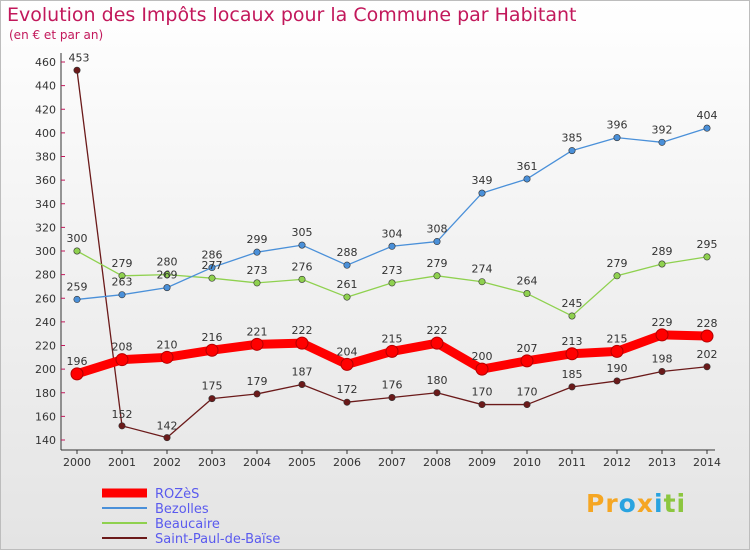 The image size is (750, 550). I want to click on data-label: 263, so click(122, 282).